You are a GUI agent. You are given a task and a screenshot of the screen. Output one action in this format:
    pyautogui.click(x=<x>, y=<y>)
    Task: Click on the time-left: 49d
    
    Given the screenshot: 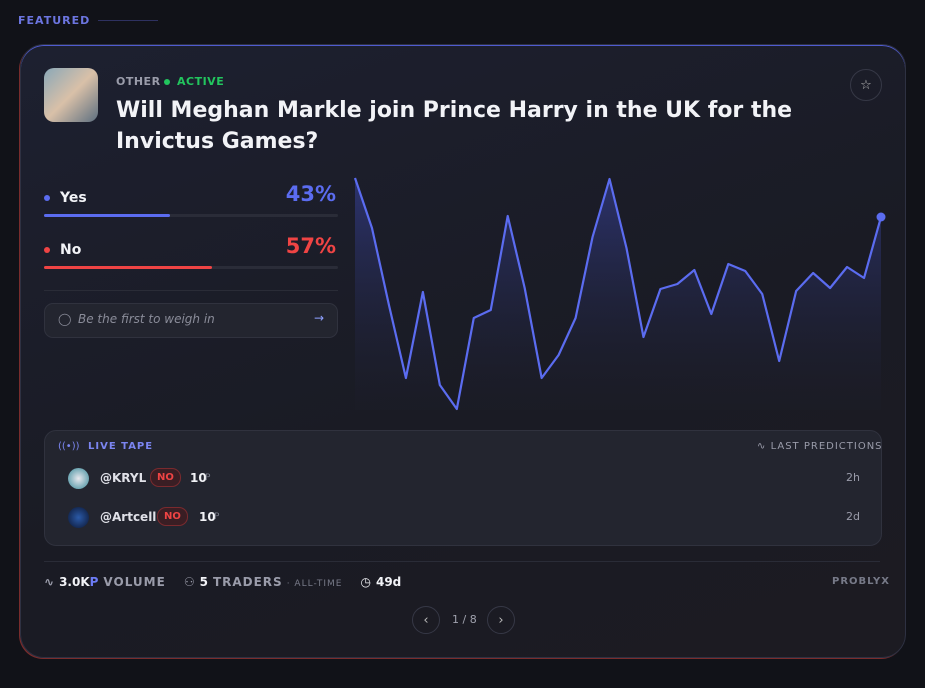 What is the action you would take?
    pyautogui.click(x=388, y=582)
    